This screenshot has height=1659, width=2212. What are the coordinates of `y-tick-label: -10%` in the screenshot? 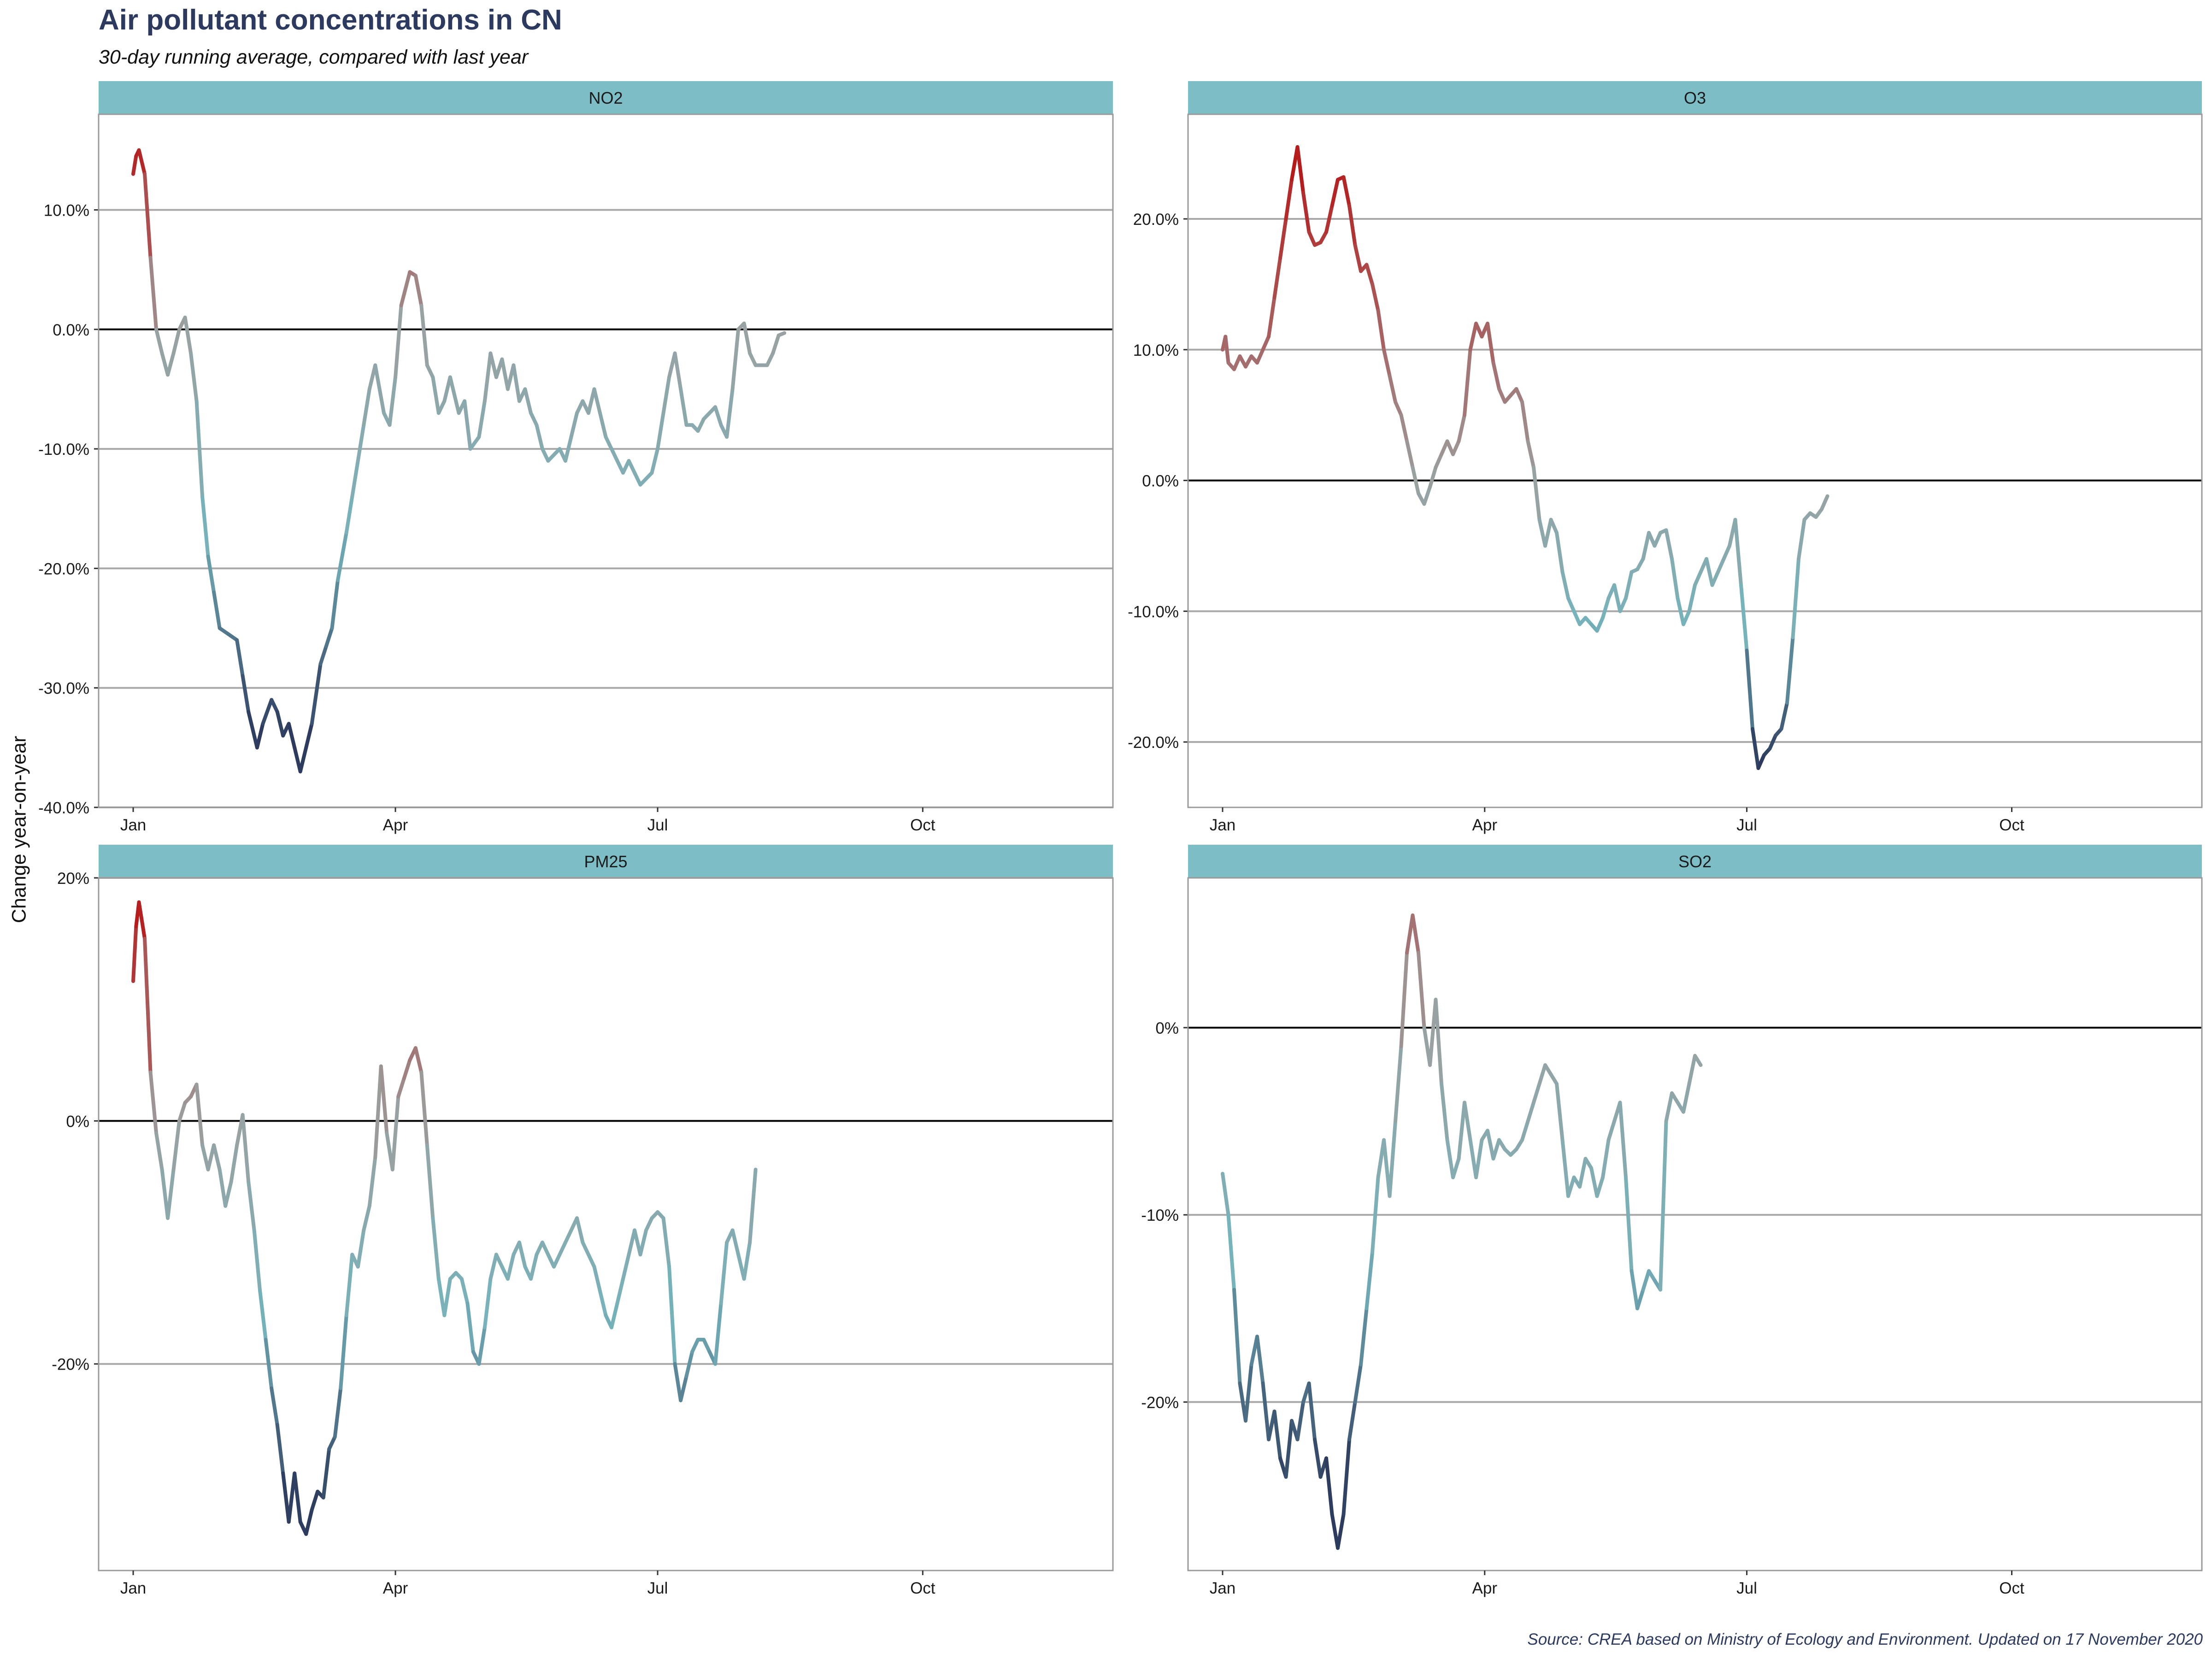 It's located at (1160, 1215).